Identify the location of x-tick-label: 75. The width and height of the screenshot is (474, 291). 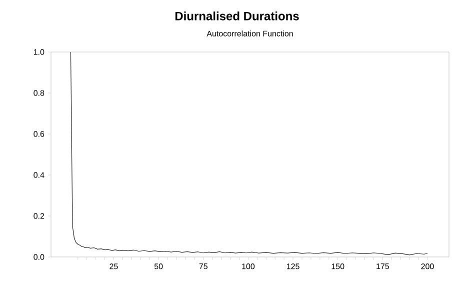
(203, 267).